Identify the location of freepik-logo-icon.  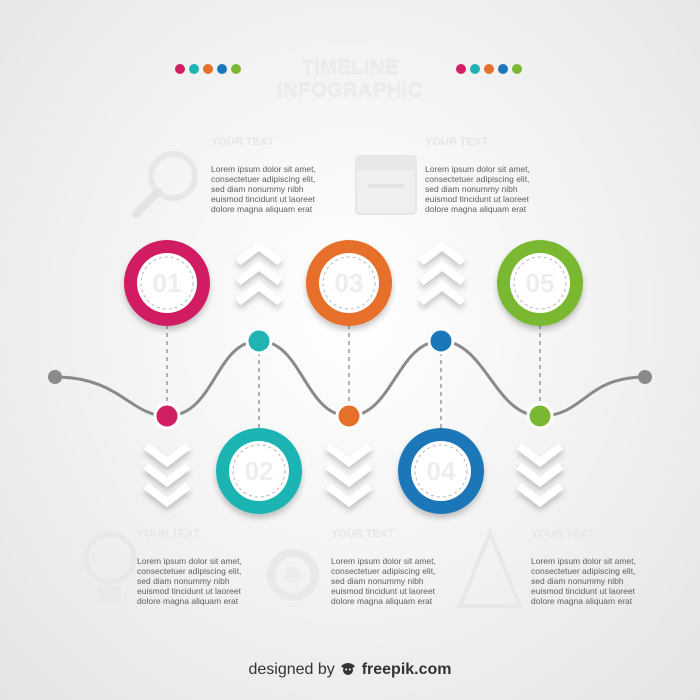
(348, 669).